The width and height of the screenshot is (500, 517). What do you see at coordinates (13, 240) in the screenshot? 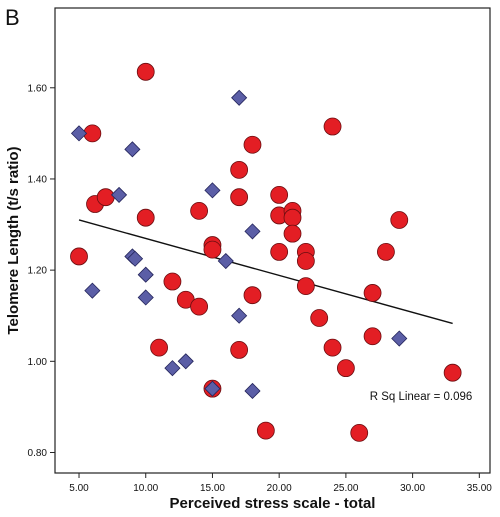
I see `y-axis-title: Telomere Length (t/s ratio)` at bounding box center [13, 240].